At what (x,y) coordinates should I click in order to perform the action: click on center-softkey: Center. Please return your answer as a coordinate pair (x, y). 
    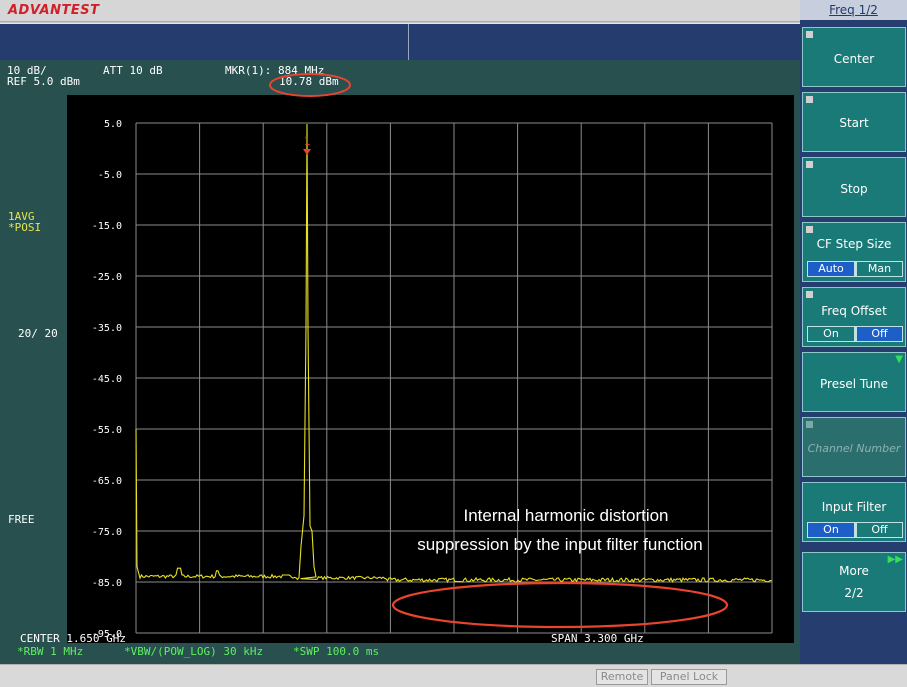
    Looking at the image, I should click on (854, 57).